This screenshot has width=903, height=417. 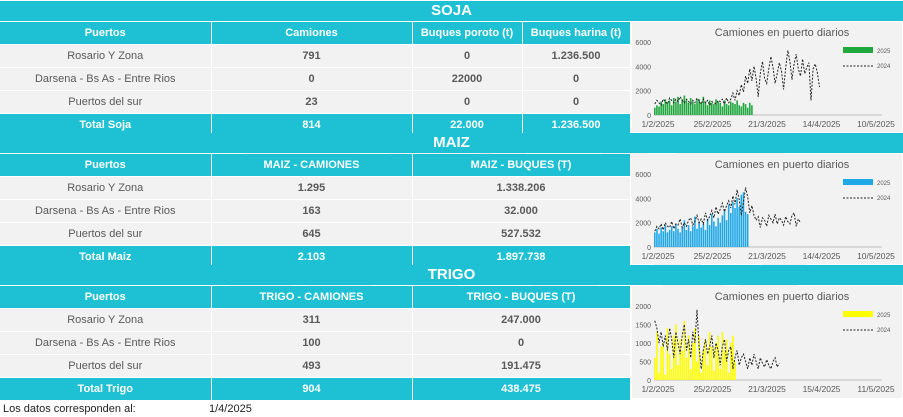 What do you see at coordinates (767, 124) in the screenshot?
I see `x-tick-label: 21/3/2025` at bounding box center [767, 124].